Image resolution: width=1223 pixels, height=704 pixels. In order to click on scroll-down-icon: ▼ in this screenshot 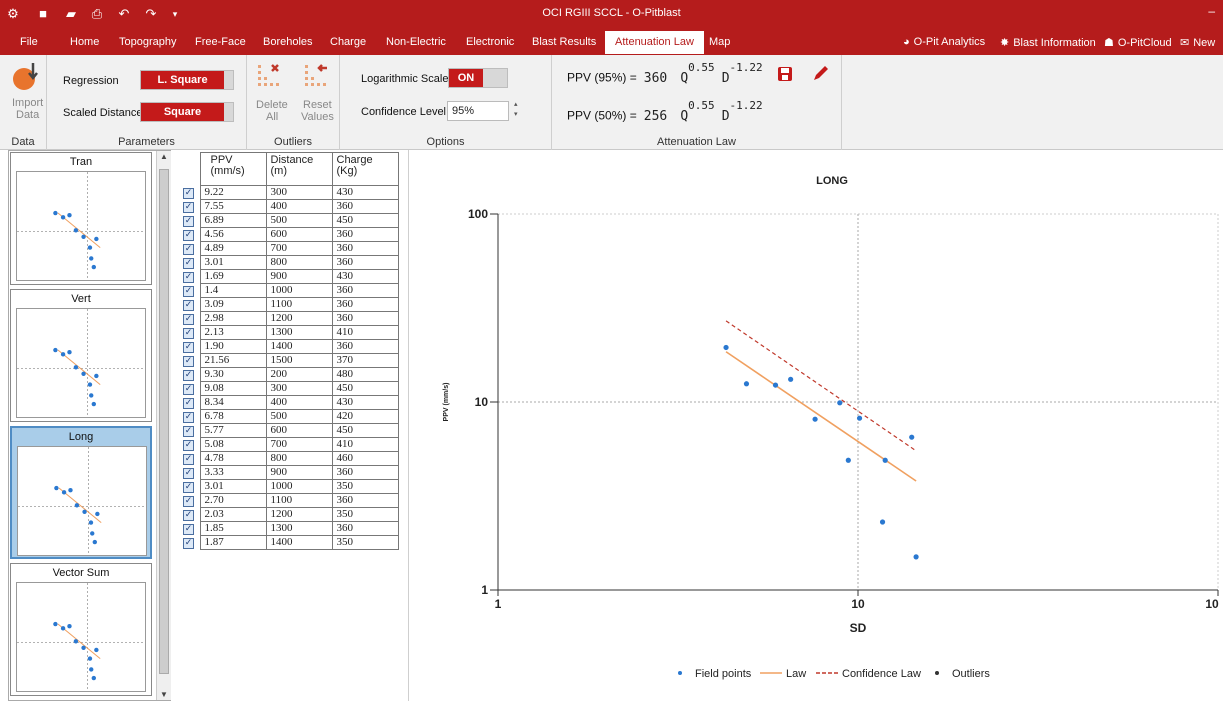, I will do `click(164, 694)`.